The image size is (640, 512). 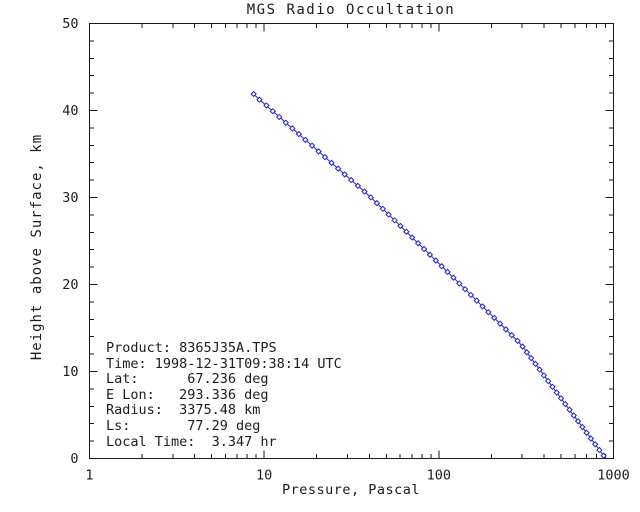 What do you see at coordinates (351, 490) in the screenshot?
I see `x-axis-label: Pressure, Pascal` at bounding box center [351, 490].